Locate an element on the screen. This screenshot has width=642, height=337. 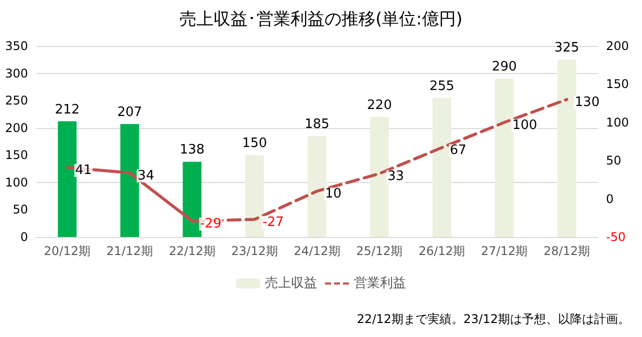
data-label: 150 is located at coordinates (254, 144).